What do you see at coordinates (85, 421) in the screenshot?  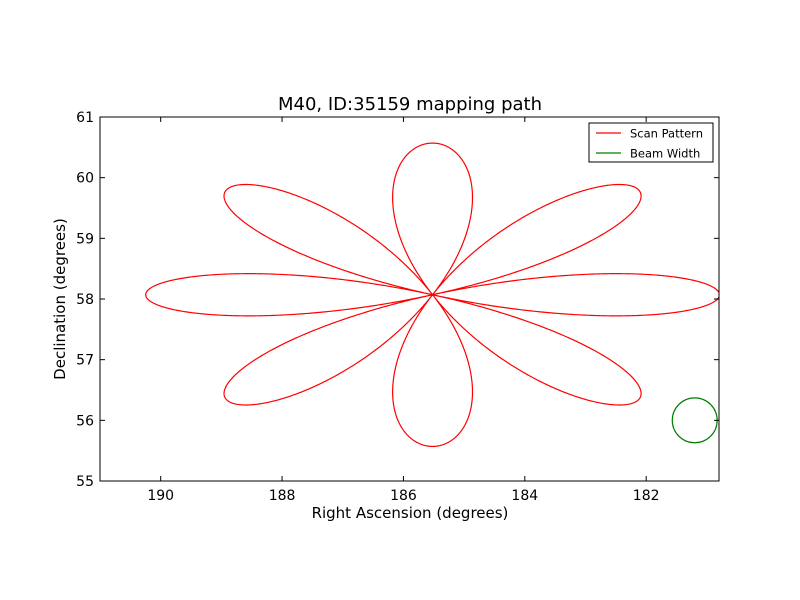 I see `y-tick-label: 56` at bounding box center [85, 421].